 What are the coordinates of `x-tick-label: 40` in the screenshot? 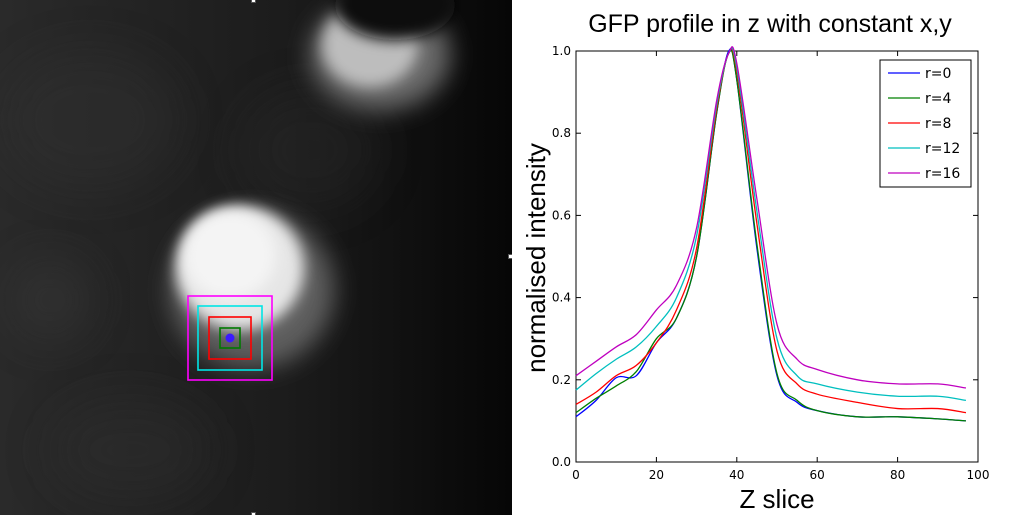 It's located at (736, 475).